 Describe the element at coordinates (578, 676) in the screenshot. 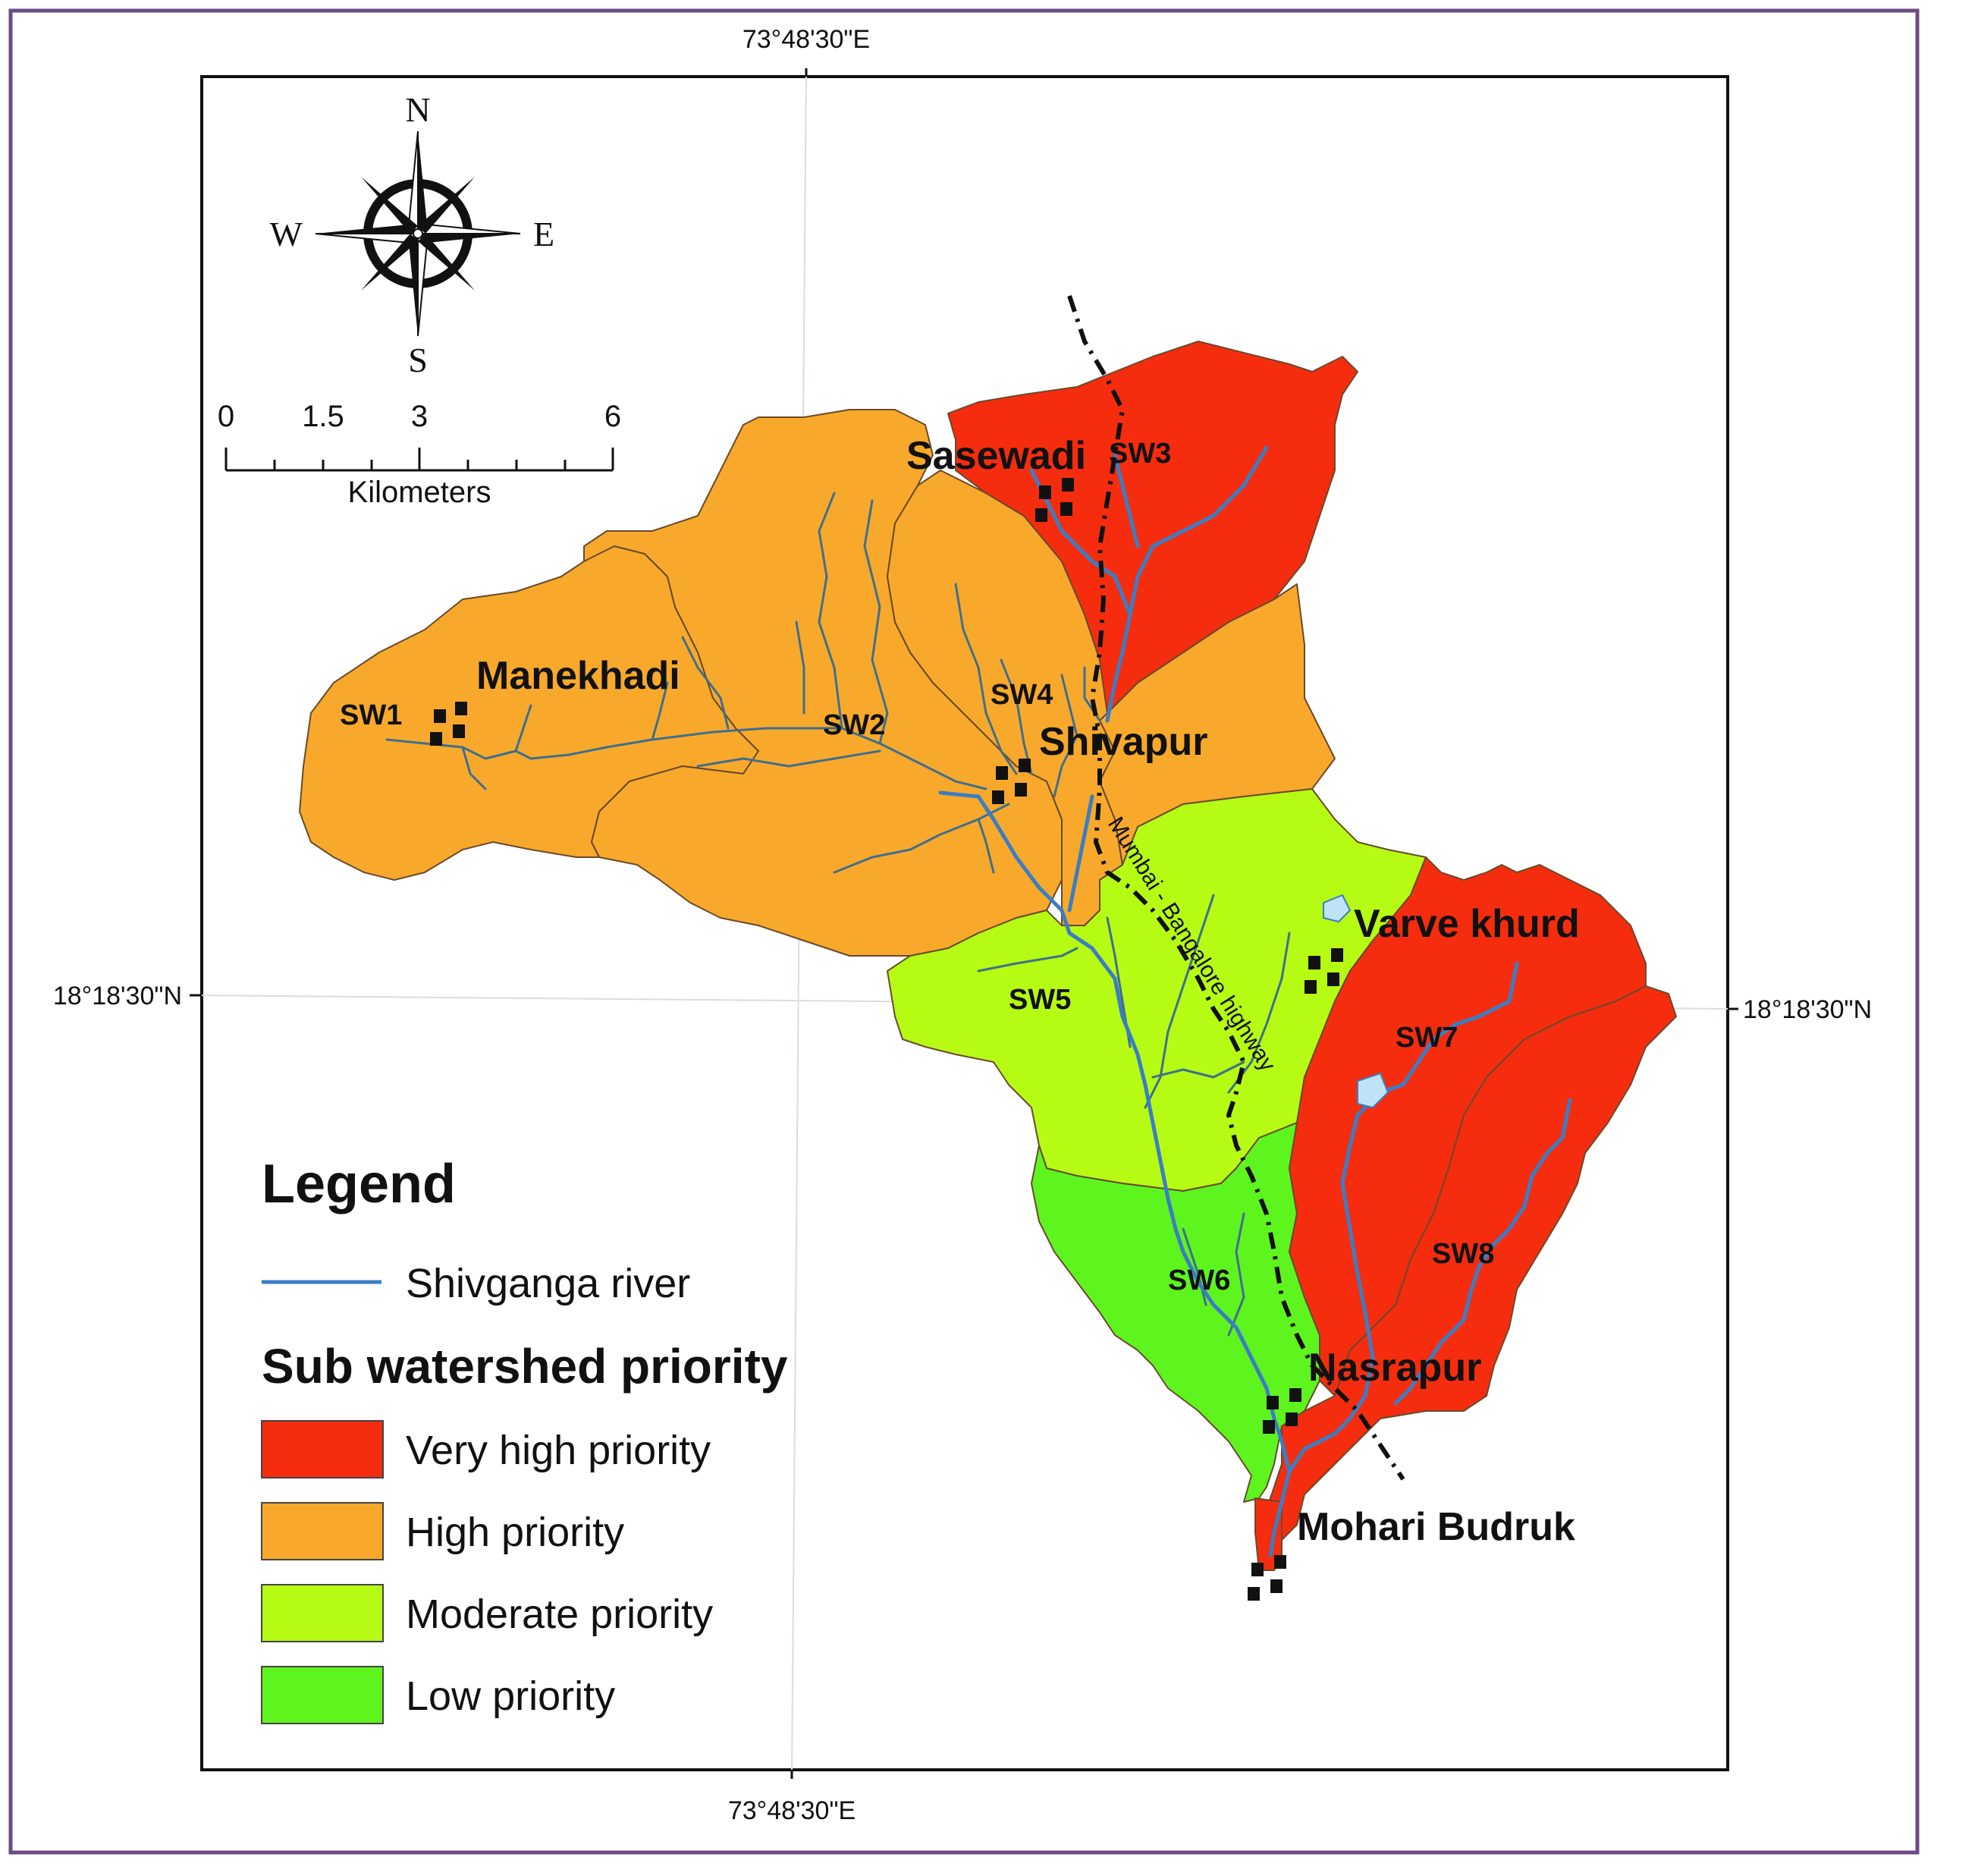

I see `place-label-manekhadi: Manekhadi` at that location.